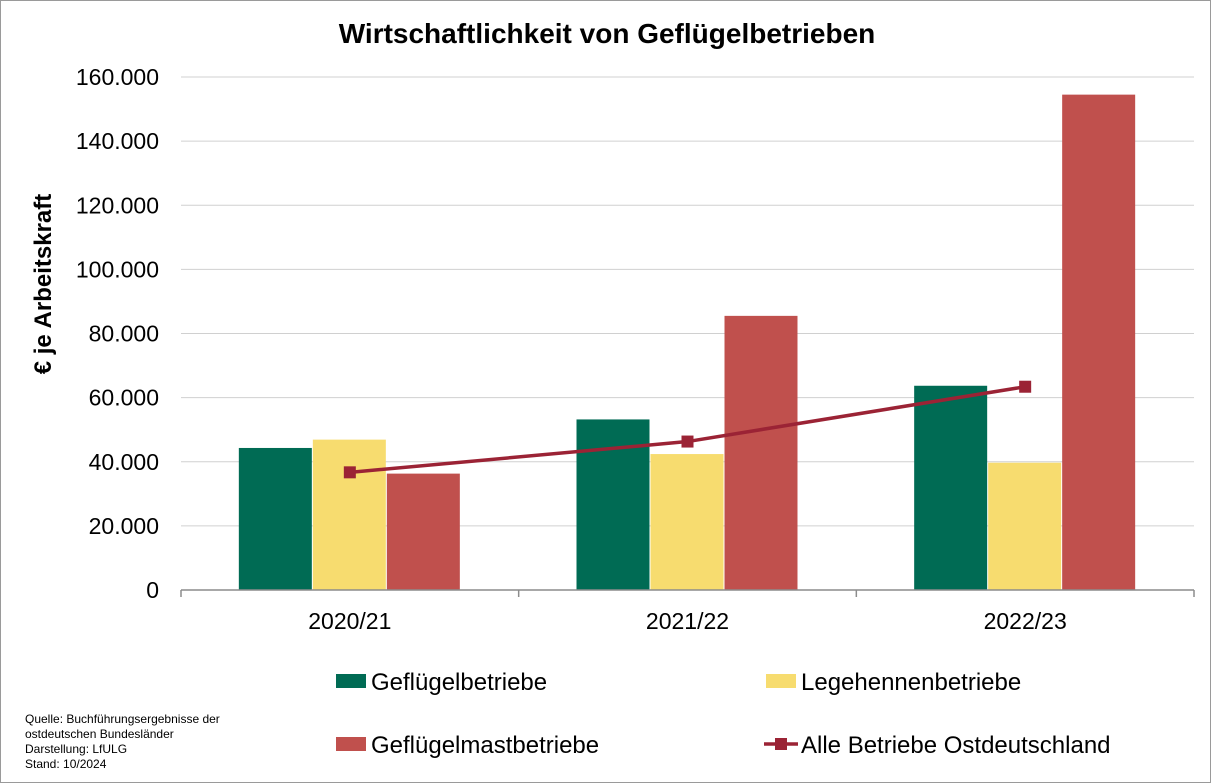 Image resolution: width=1211 pixels, height=783 pixels. Describe the element at coordinates (459, 682) in the screenshot. I see `legend-label: Geflügelbetriebe` at that location.